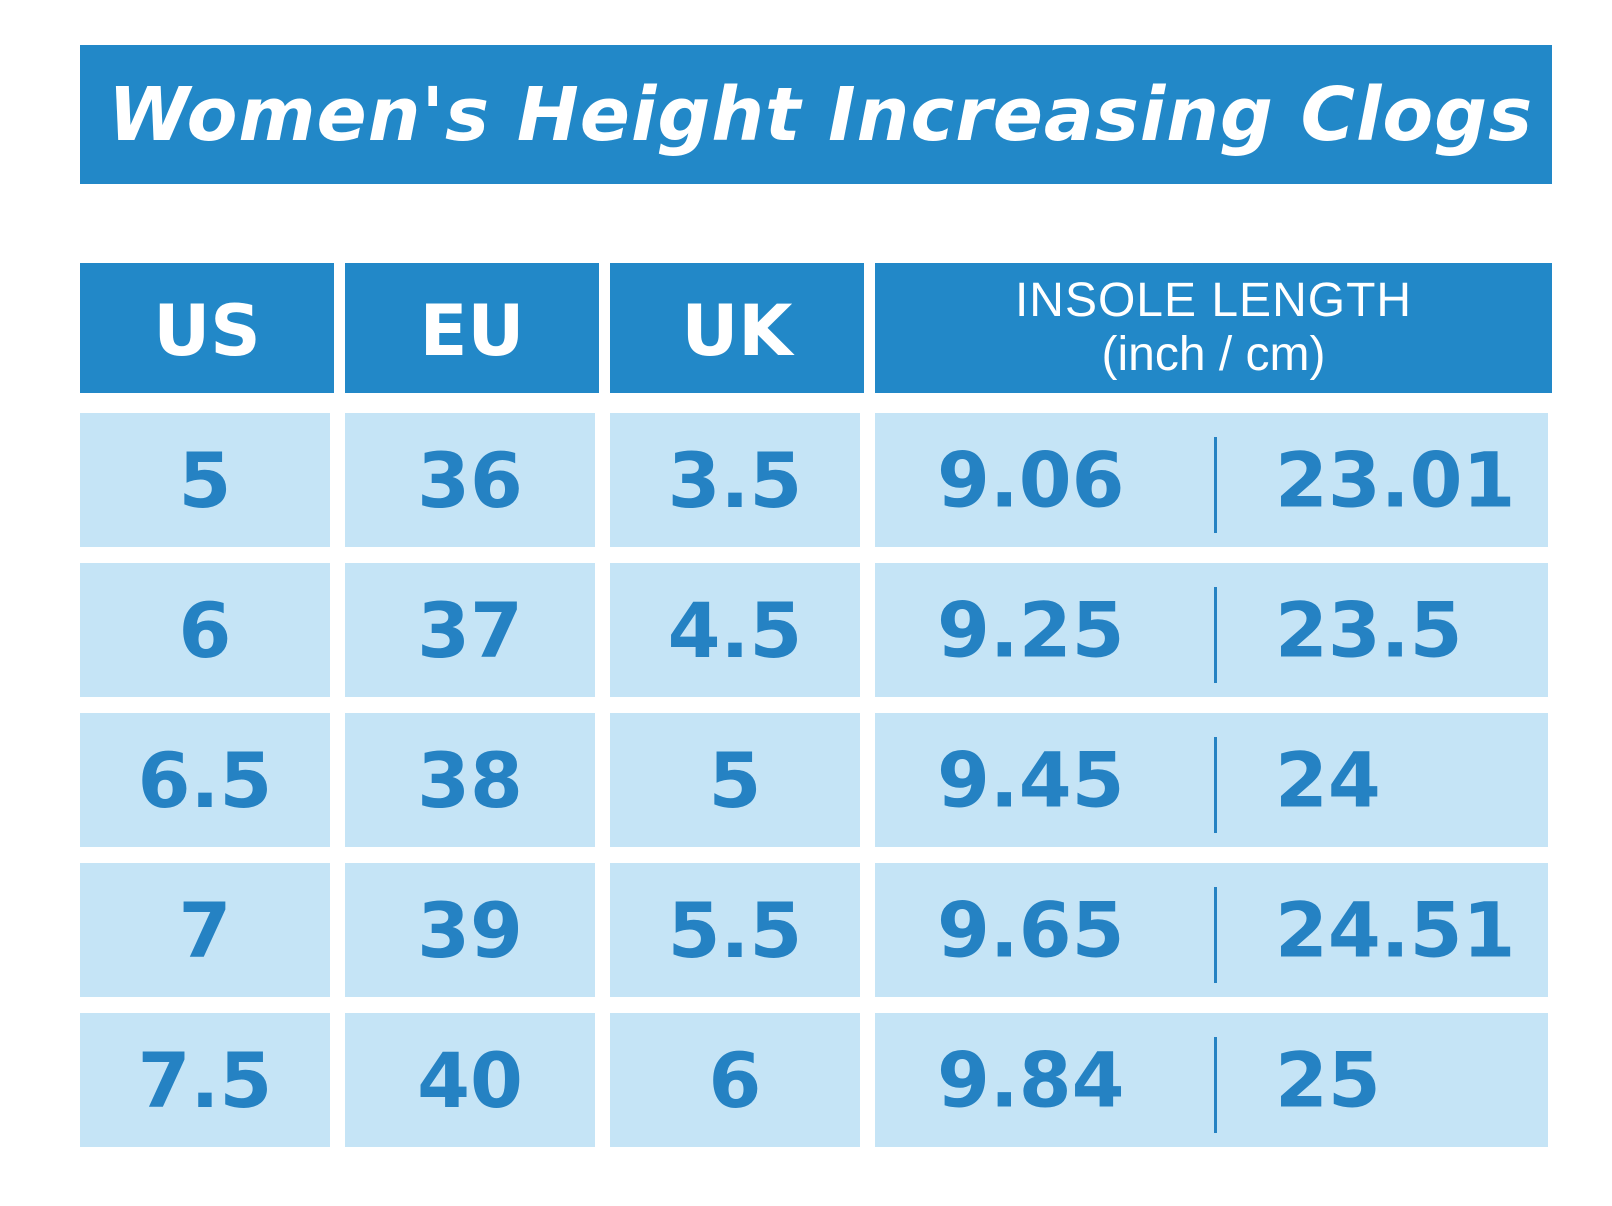 The image size is (1612, 1206). Describe the element at coordinates (205, 630) in the screenshot. I see `cell-us: 6` at that location.